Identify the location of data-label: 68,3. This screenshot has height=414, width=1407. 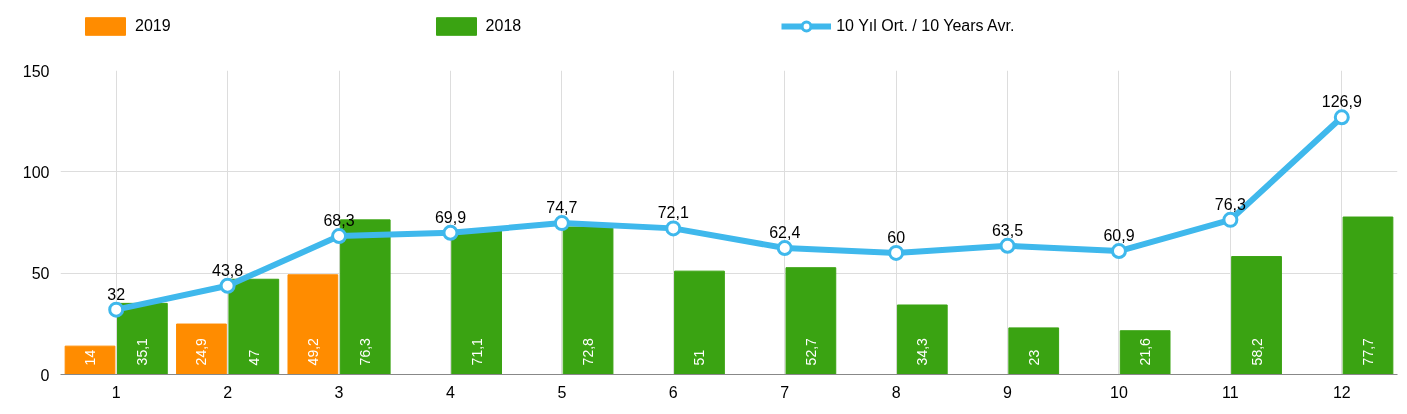
(339, 221).